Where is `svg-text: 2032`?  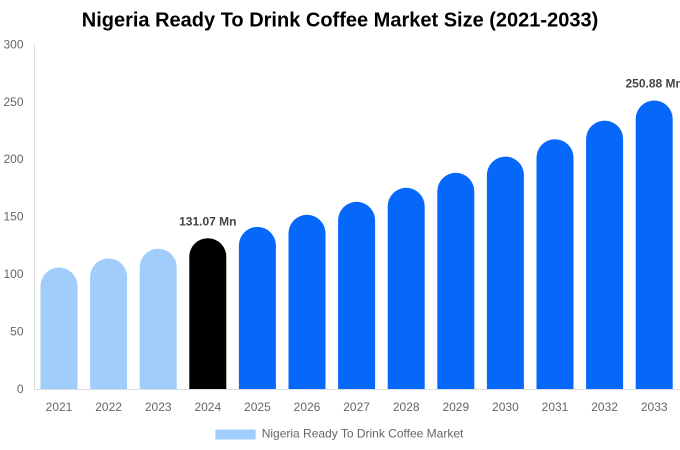
svg-text: 2032 is located at coordinates (604, 407).